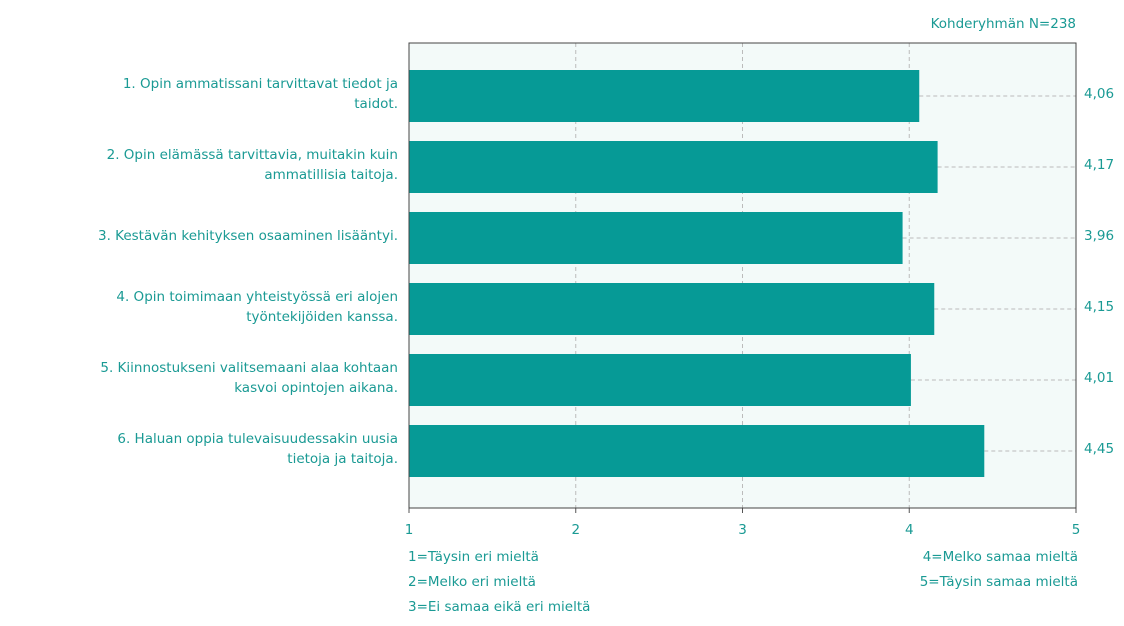 Image resolution: width=1124 pixels, height=626 pixels. I want to click on value-label: 4,15, so click(1099, 307).